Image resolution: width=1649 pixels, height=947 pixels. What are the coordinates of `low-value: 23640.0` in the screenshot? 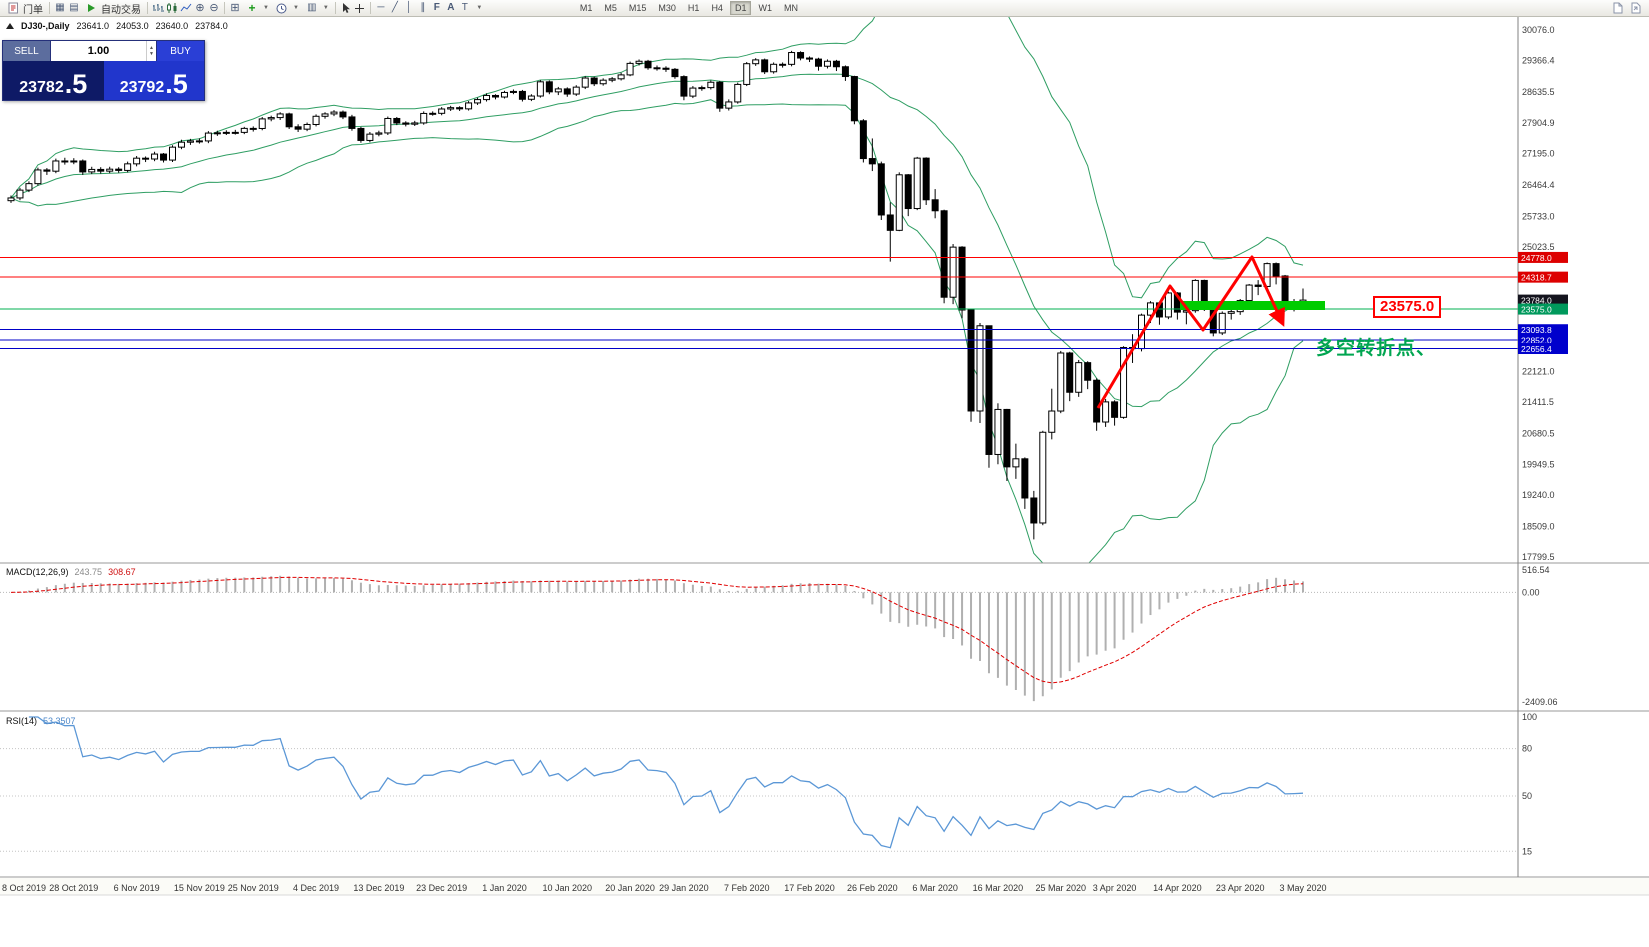 It's located at (172, 26).